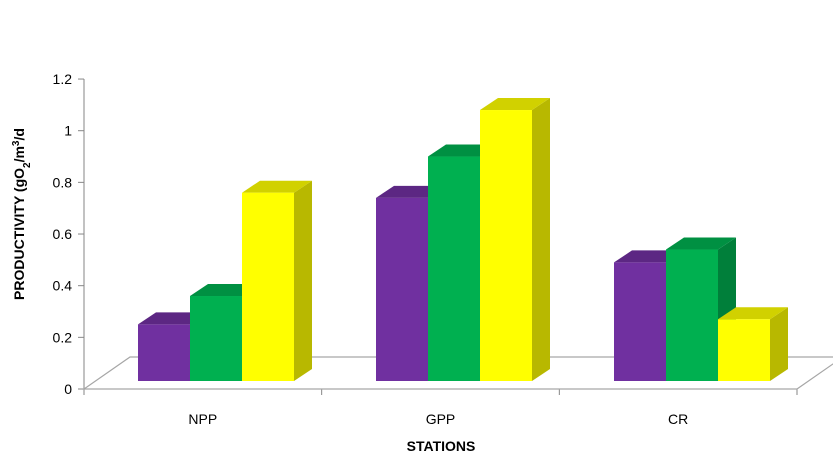 The image size is (833, 456). What do you see at coordinates (441, 419) in the screenshot?
I see `x-tick-label: GPP` at bounding box center [441, 419].